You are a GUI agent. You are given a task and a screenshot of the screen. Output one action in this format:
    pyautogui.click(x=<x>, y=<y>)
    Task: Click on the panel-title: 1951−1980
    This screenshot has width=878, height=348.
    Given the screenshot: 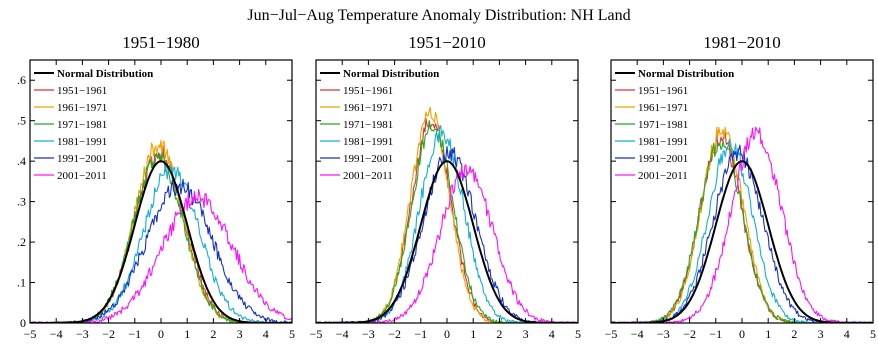 What is the action you would take?
    pyautogui.click(x=161, y=42)
    